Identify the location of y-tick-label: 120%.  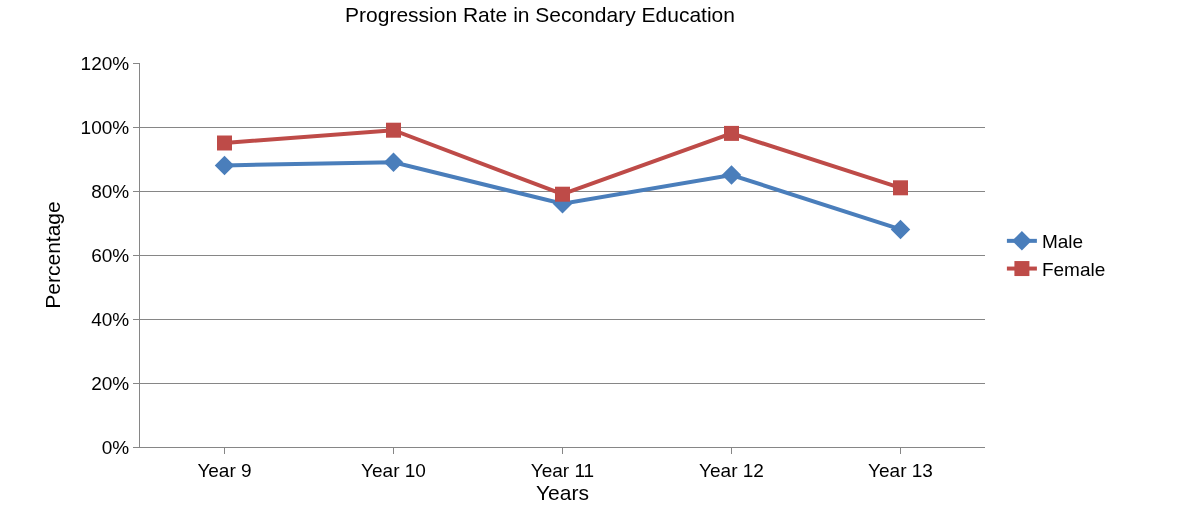
(105, 63).